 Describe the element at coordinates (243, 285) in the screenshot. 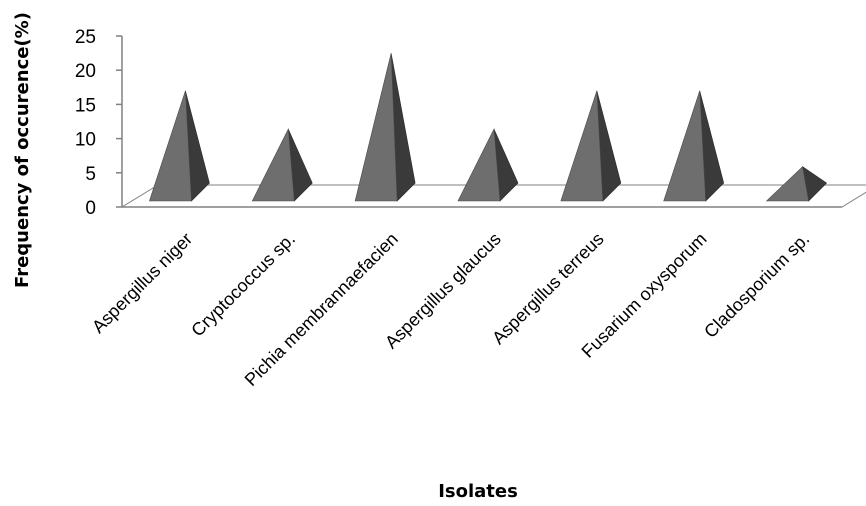

I see `x-tick-label: Cryptococcus sp.` at that location.